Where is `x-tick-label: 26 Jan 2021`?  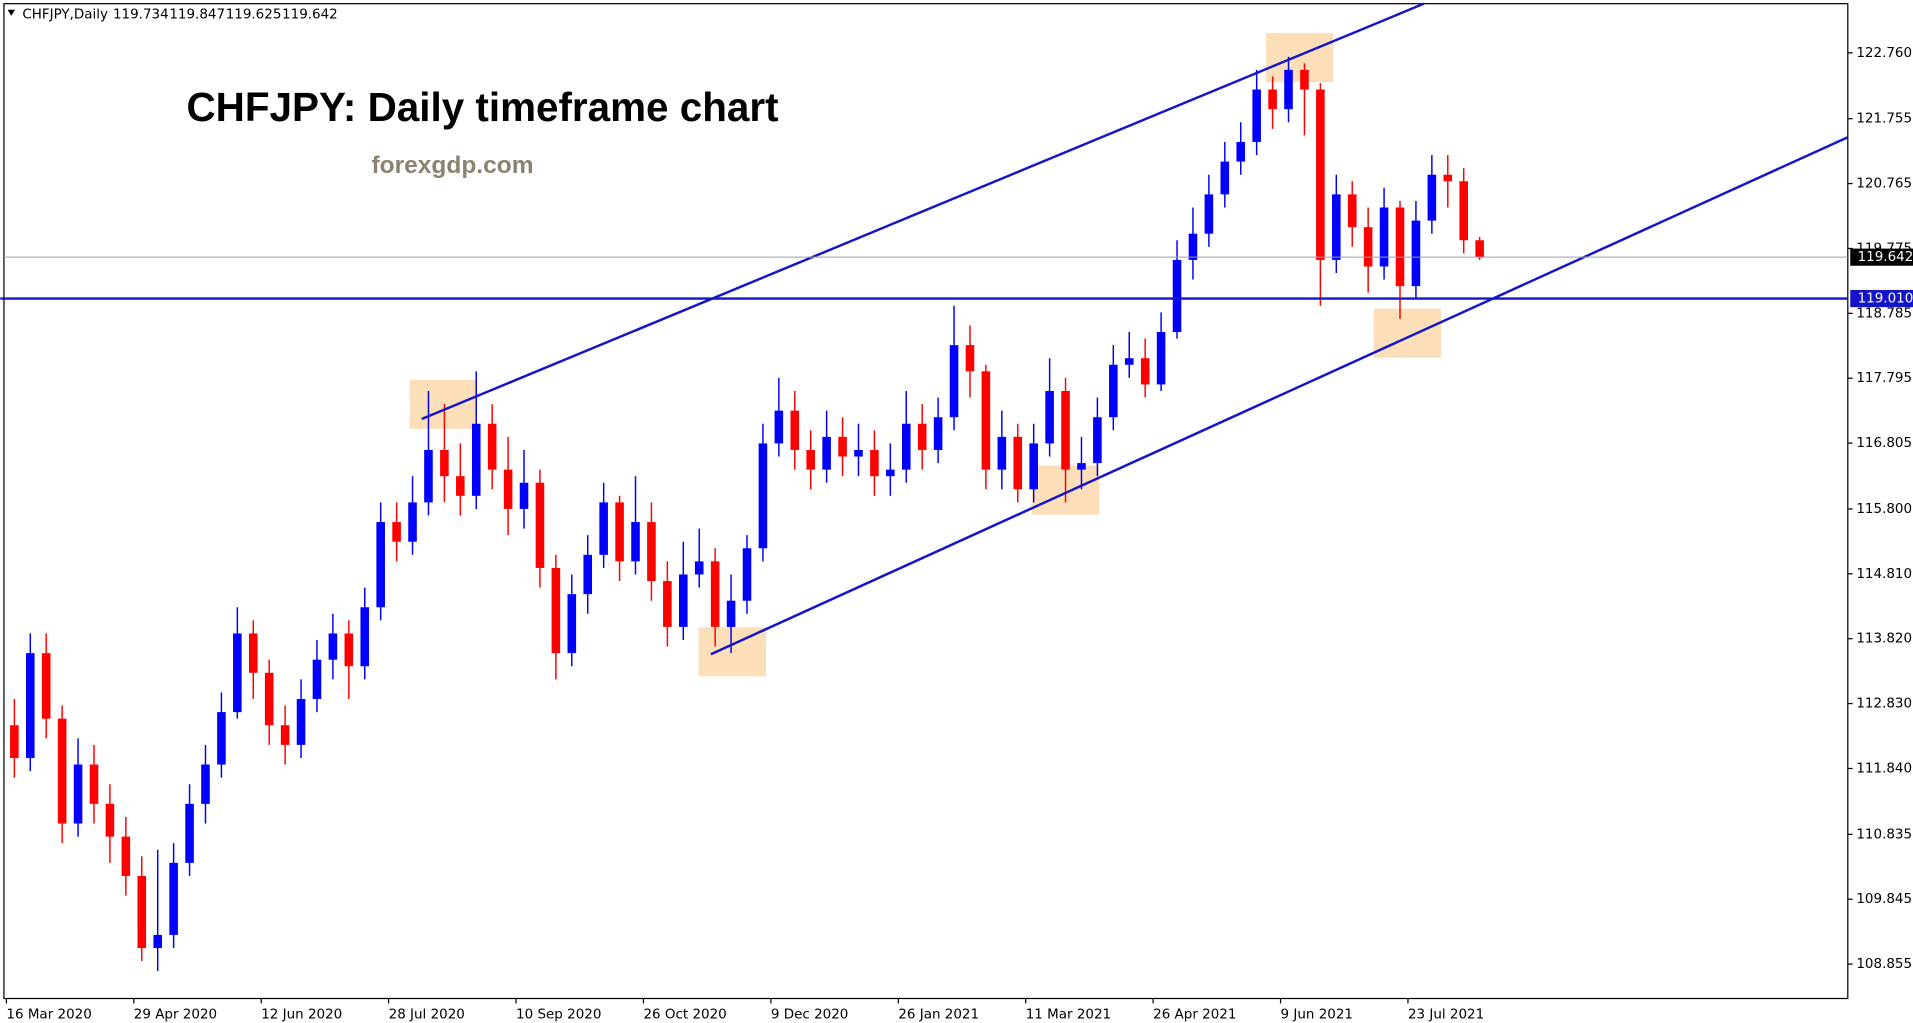 x-tick-label: 26 Jan 2021 is located at coordinates (938, 1014).